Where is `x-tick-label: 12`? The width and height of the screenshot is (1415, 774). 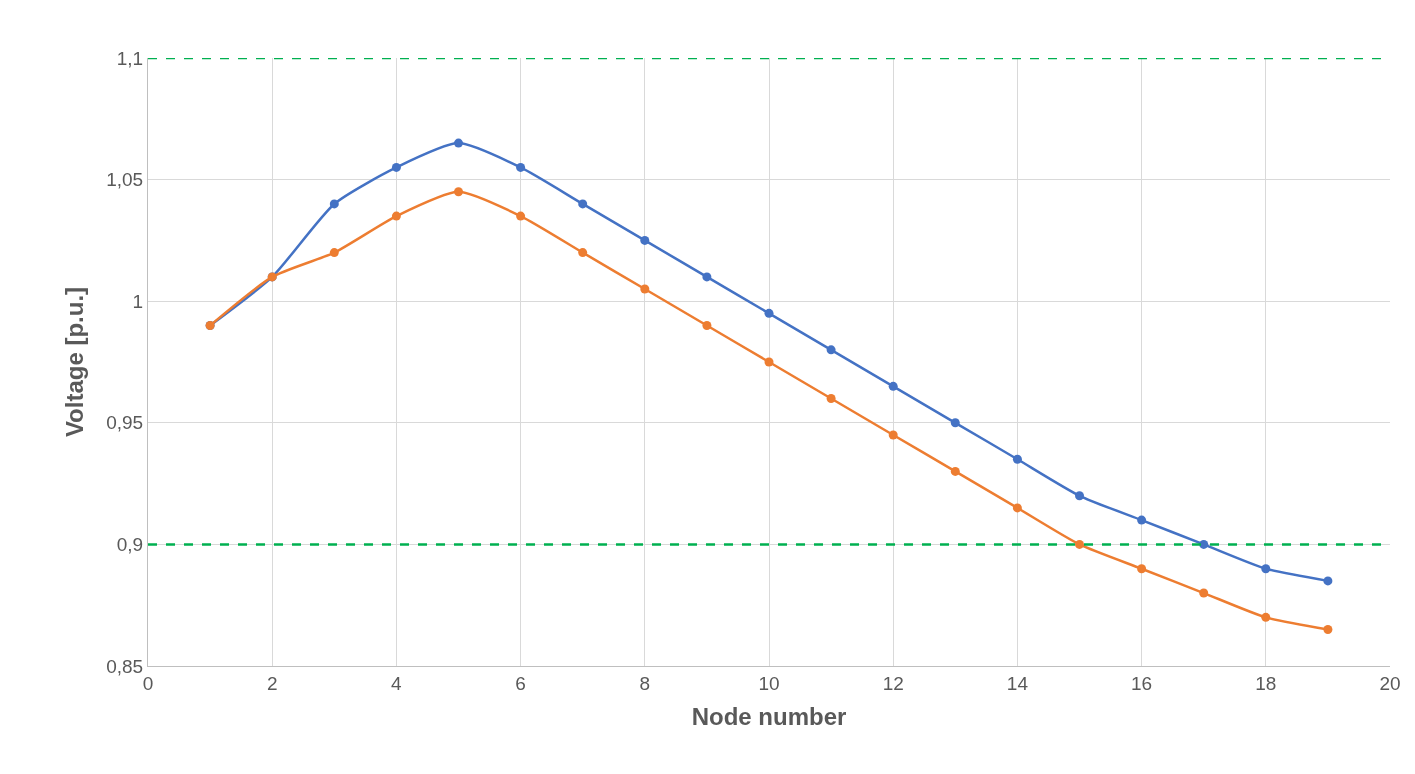 x-tick-label: 12 is located at coordinates (893, 683).